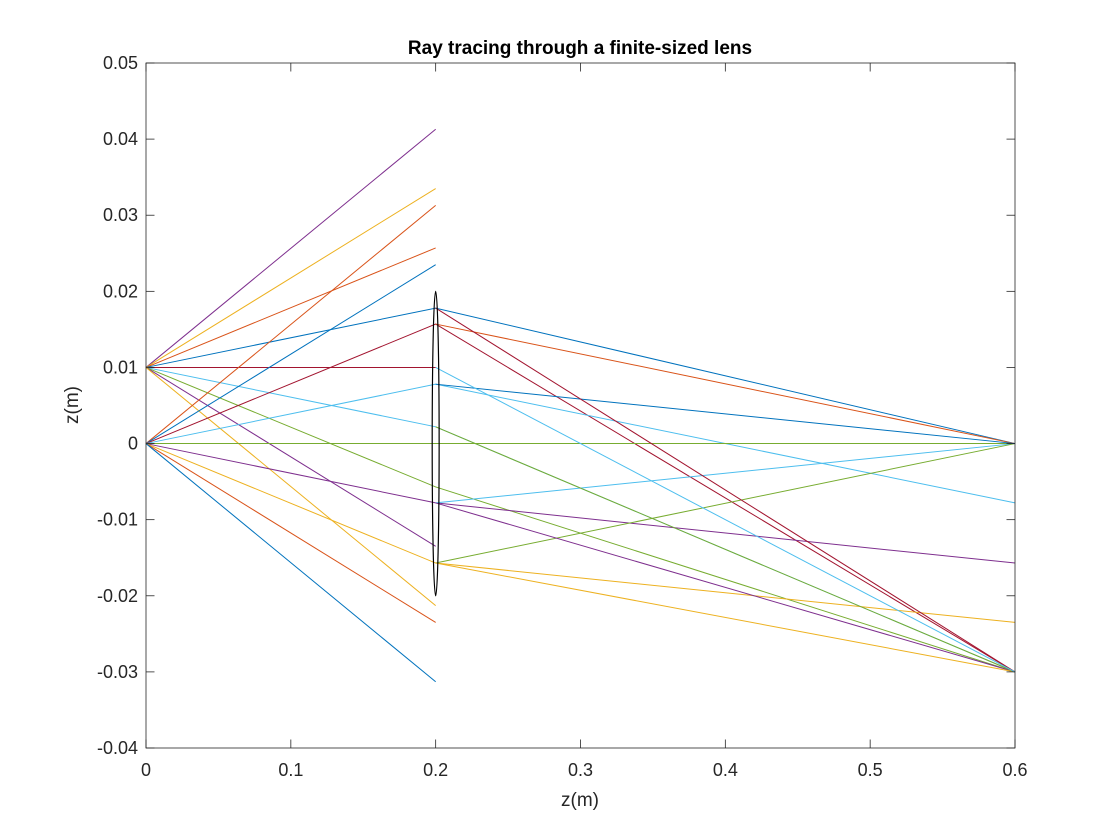 This screenshot has height=840, width=1120. What do you see at coordinates (870, 770) in the screenshot?
I see `x-tick-label-5: 0.5` at bounding box center [870, 770].